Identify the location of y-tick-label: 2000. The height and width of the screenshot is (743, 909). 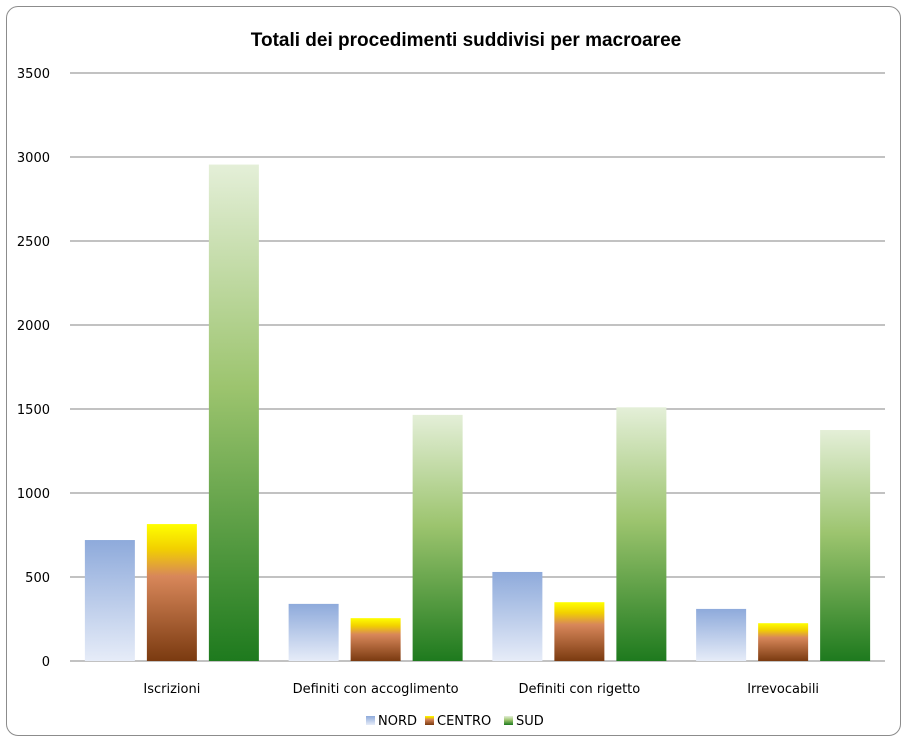
(33, 326).